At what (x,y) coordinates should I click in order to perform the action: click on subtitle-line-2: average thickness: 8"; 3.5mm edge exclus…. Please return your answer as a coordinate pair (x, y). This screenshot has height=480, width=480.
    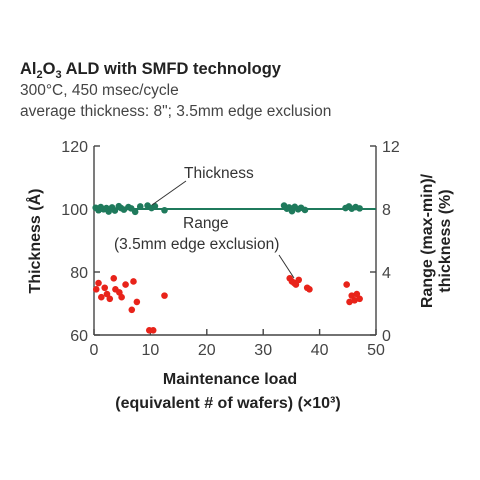
    Looking at the image, I should click on (175, 111).